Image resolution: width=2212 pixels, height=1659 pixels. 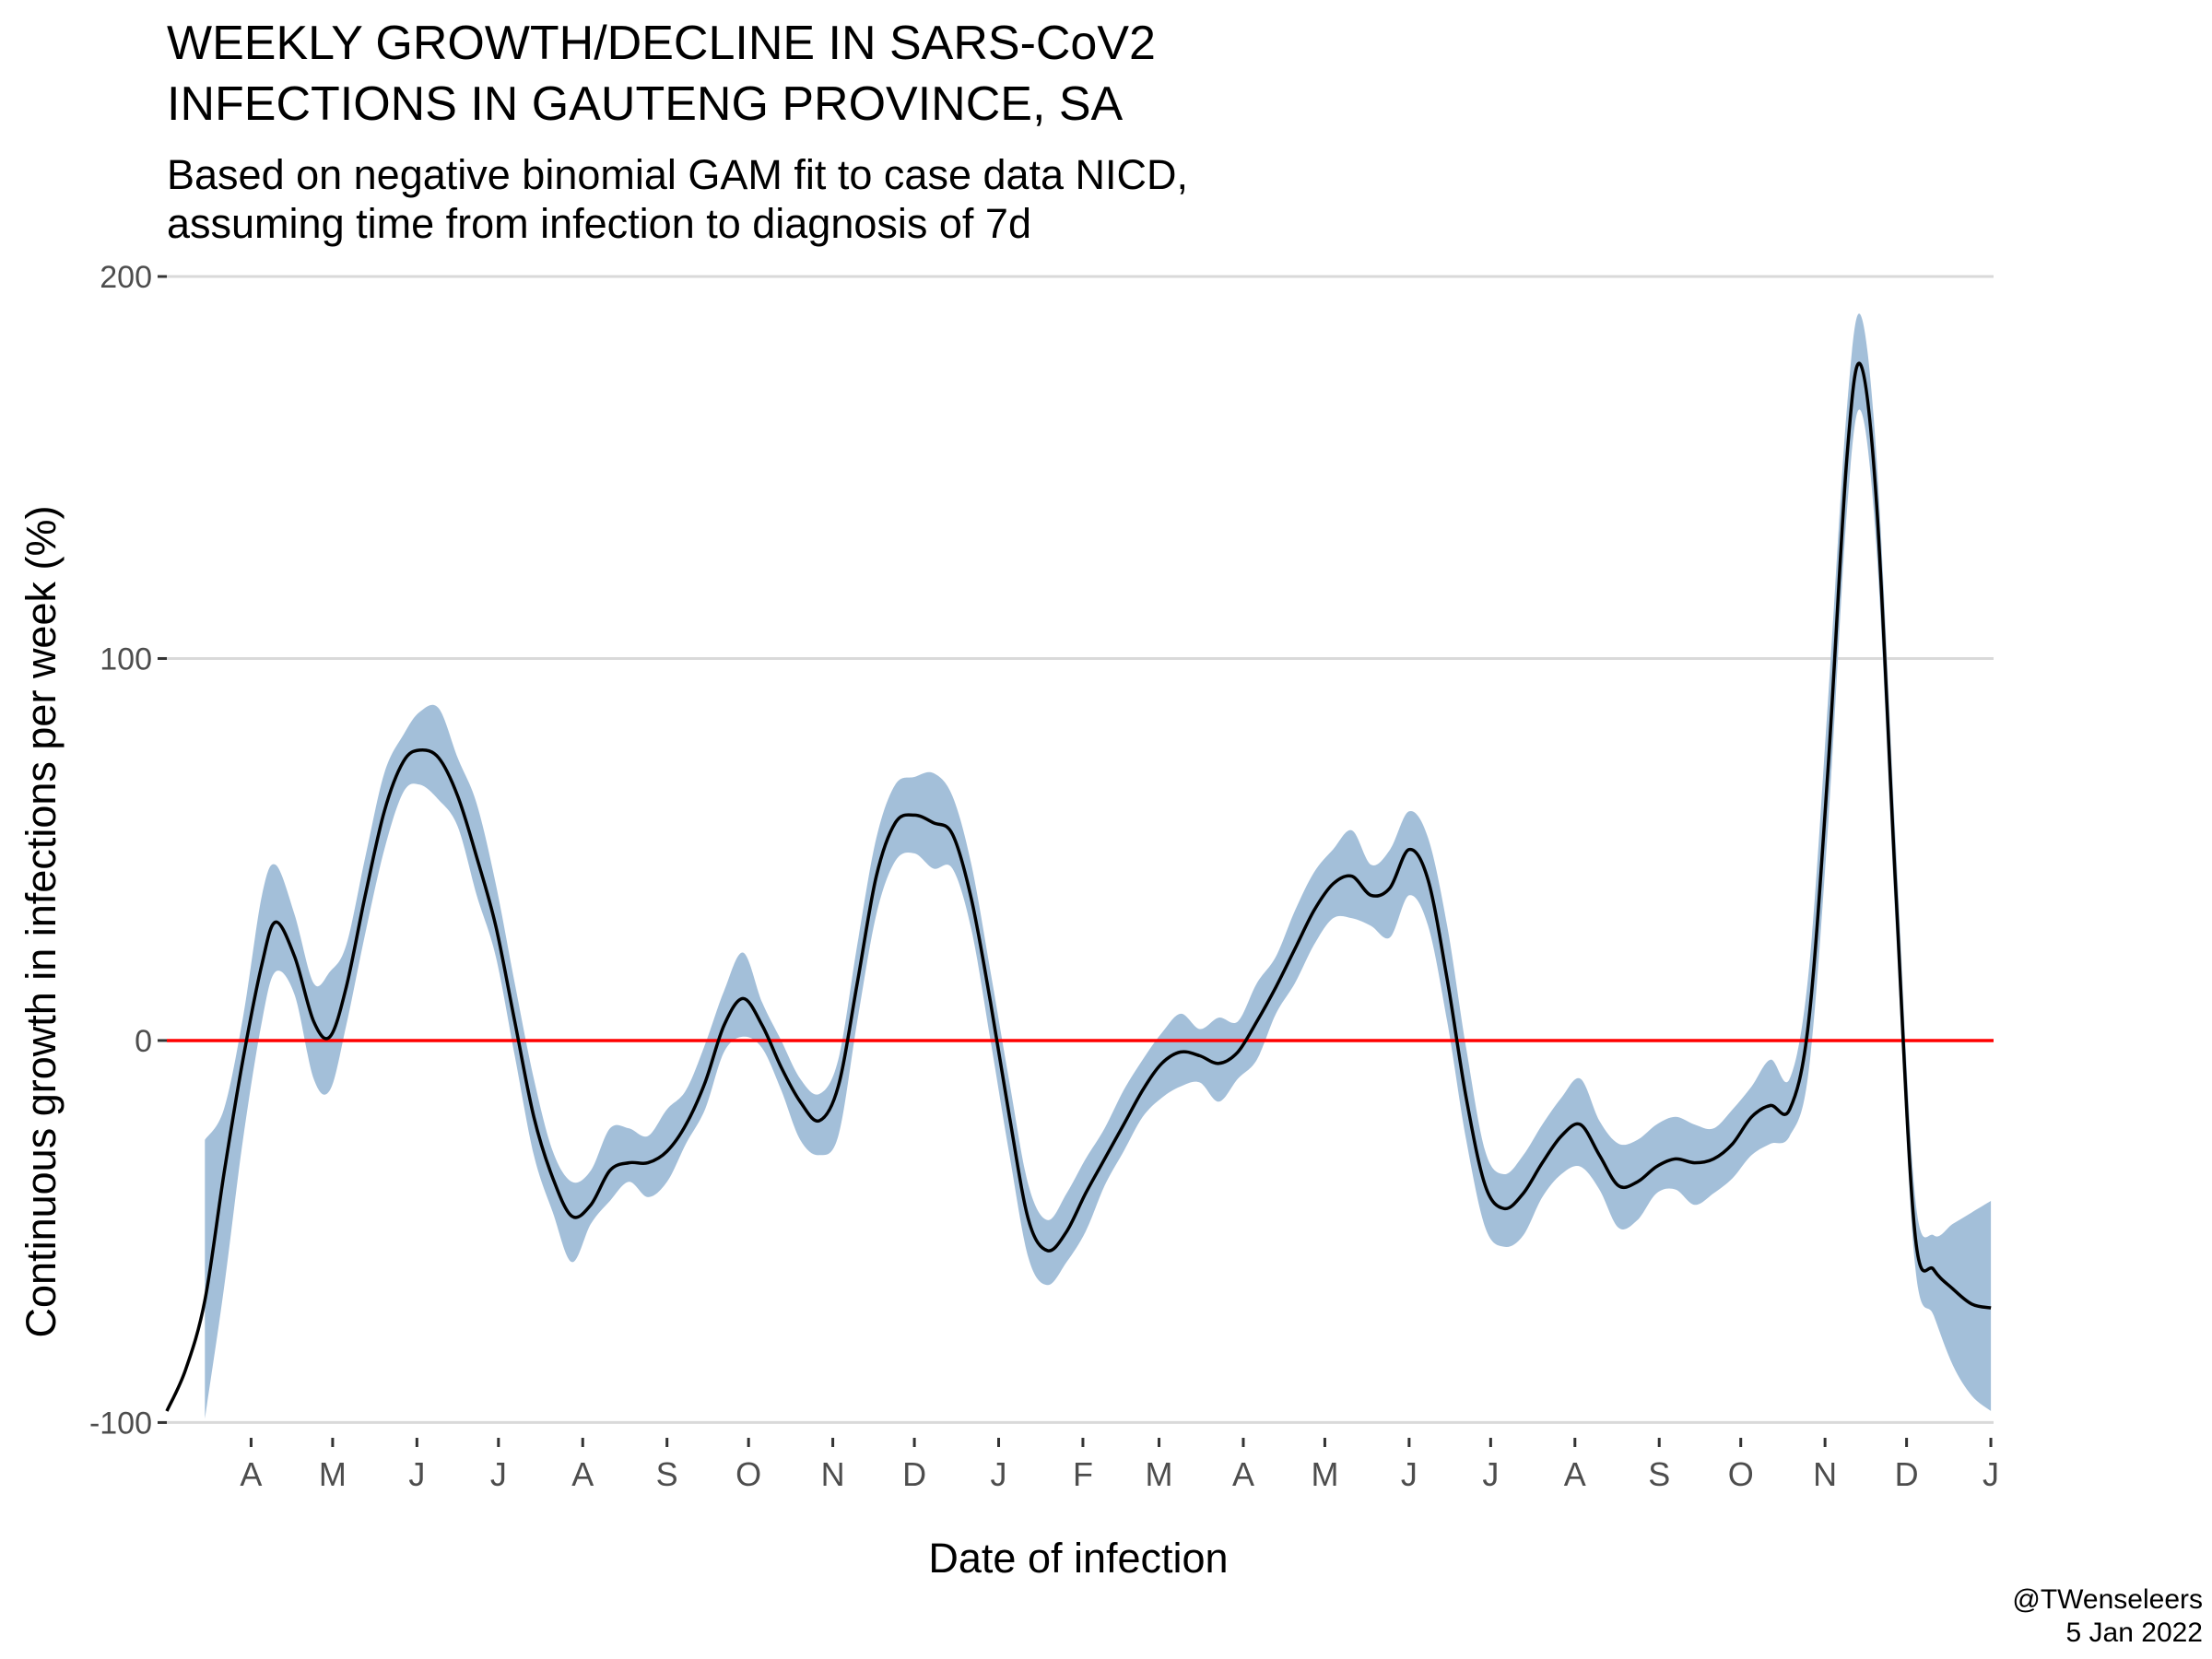 What do you see at coordinates (645, 104) in the screenshot?
I see `chart-title-line-2: INFECTIONS IN GAUTENG PROVINCE, SA` at bounding box center [645, 104].